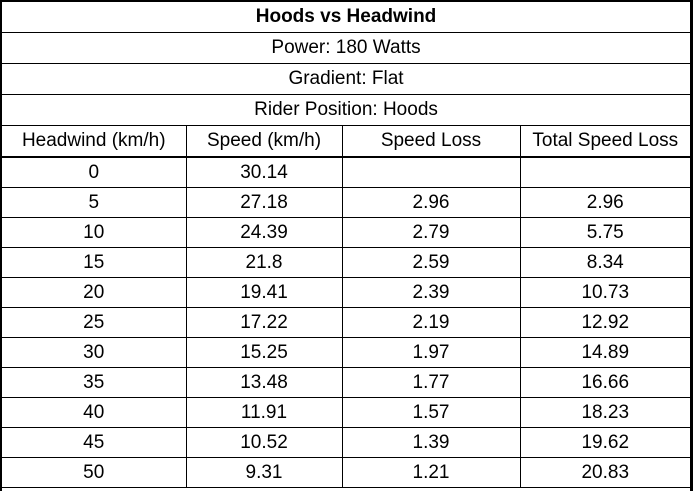 This screenshot has width=696, height=494. I want to click on cell-speed-loss: 1.97, so click(431, 352).